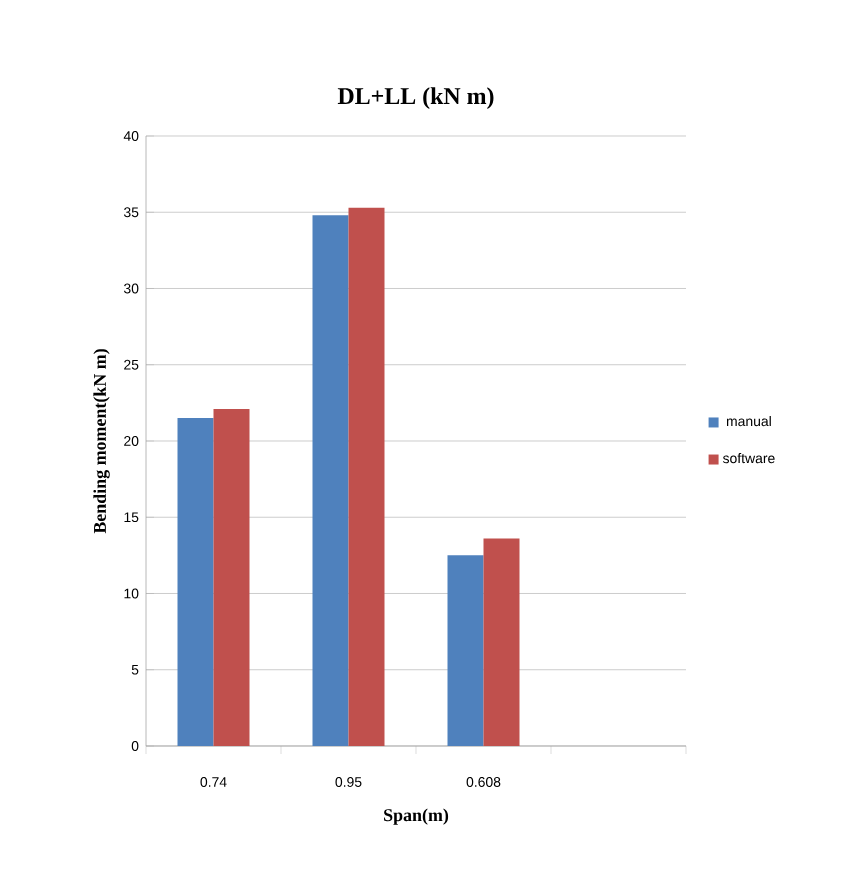 Image resolution: width=852 pixels, height=872 pixels. I want to click on y-axis-title: Bending moment(kN m), so click(101, 441).